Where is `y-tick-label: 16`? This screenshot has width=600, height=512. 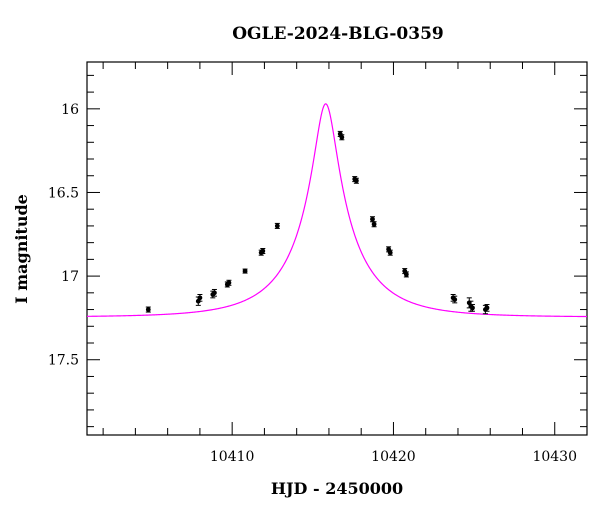
y-tick-label: 16 is located at coordinates (70, 110).